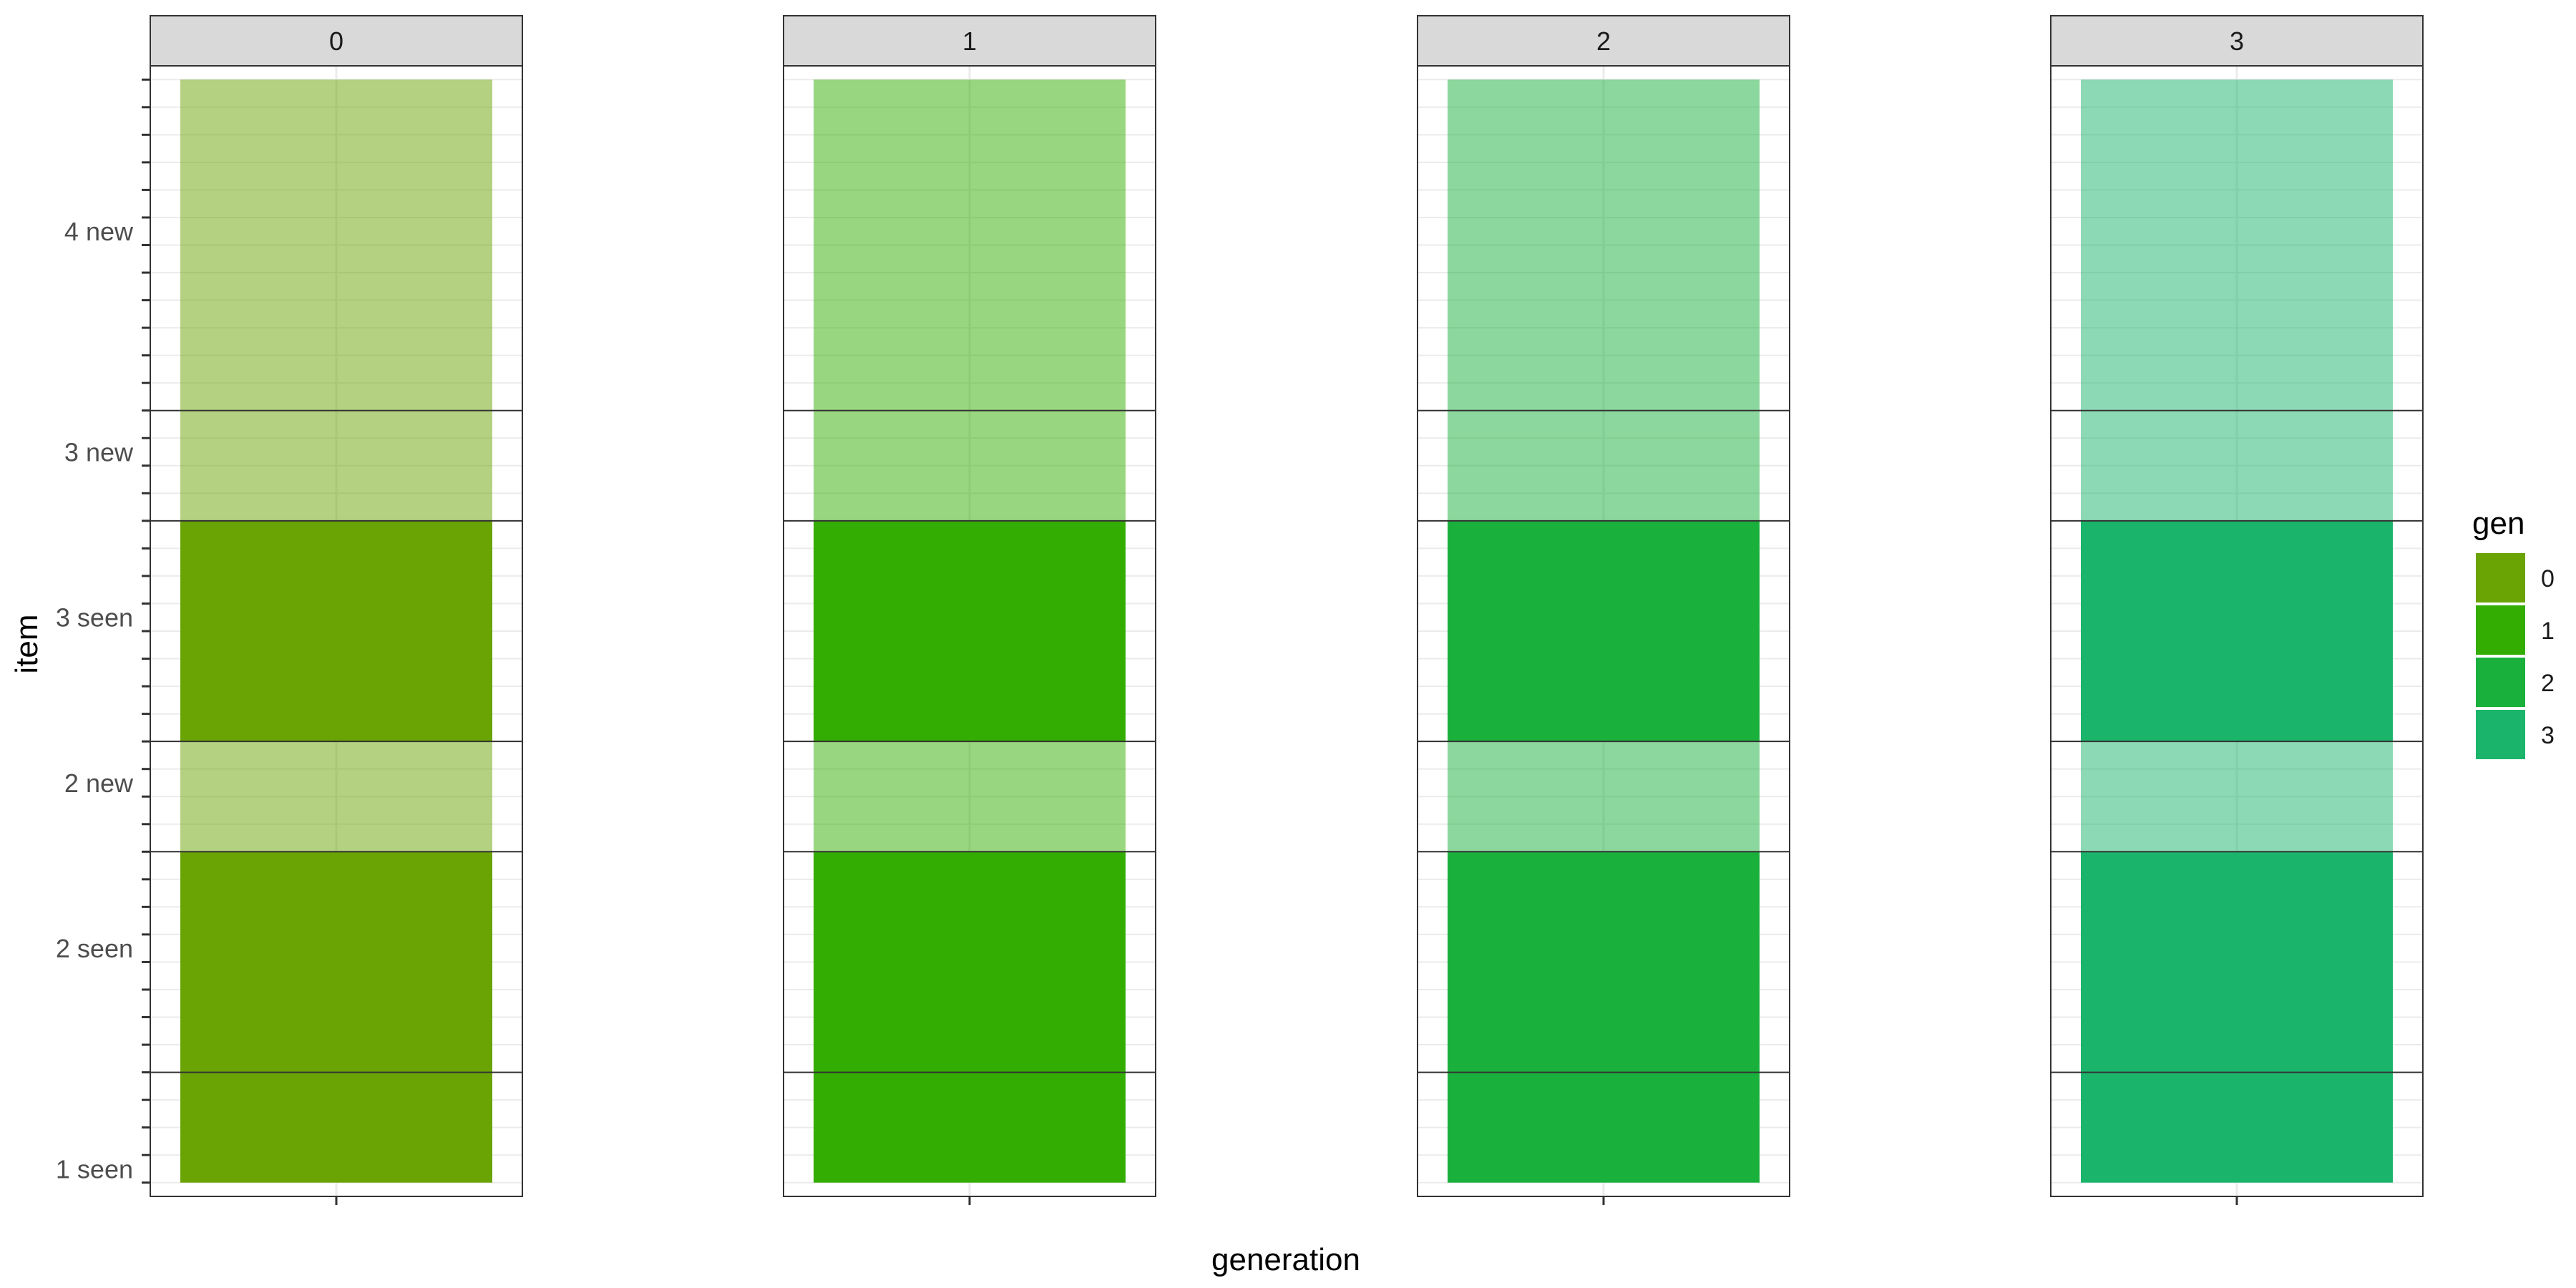 The image size is (2576, 1288). I want to click on legend-label: 3, so click(2548, 735).